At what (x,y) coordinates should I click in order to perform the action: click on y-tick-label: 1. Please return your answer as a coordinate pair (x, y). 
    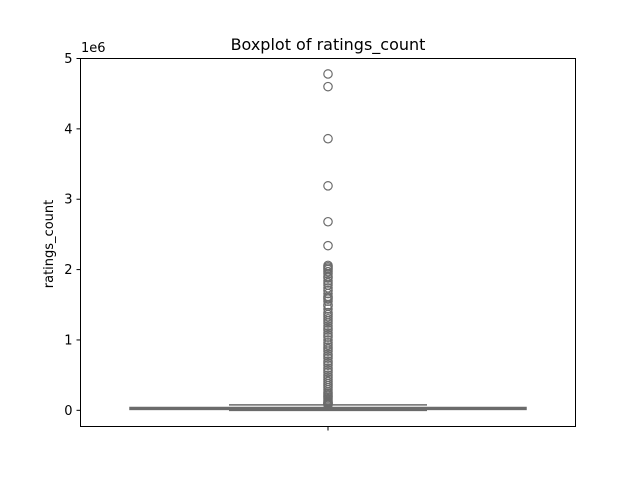
    Looking at the image, I should click on (68, 340).